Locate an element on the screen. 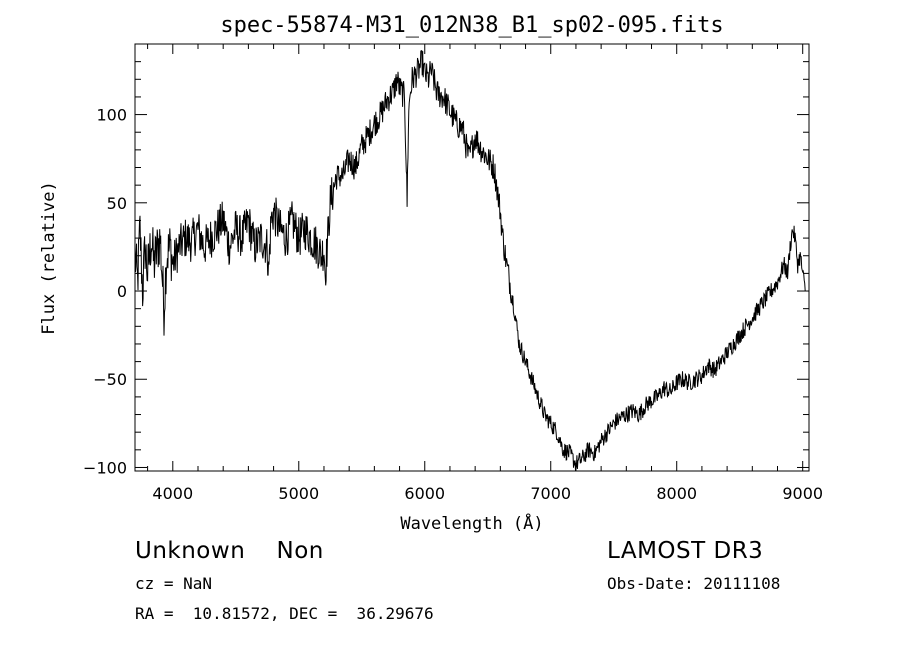 The height and width of the screenshot is (649, 900). y-tick-label: 50 is located at coordinates (117, 203).